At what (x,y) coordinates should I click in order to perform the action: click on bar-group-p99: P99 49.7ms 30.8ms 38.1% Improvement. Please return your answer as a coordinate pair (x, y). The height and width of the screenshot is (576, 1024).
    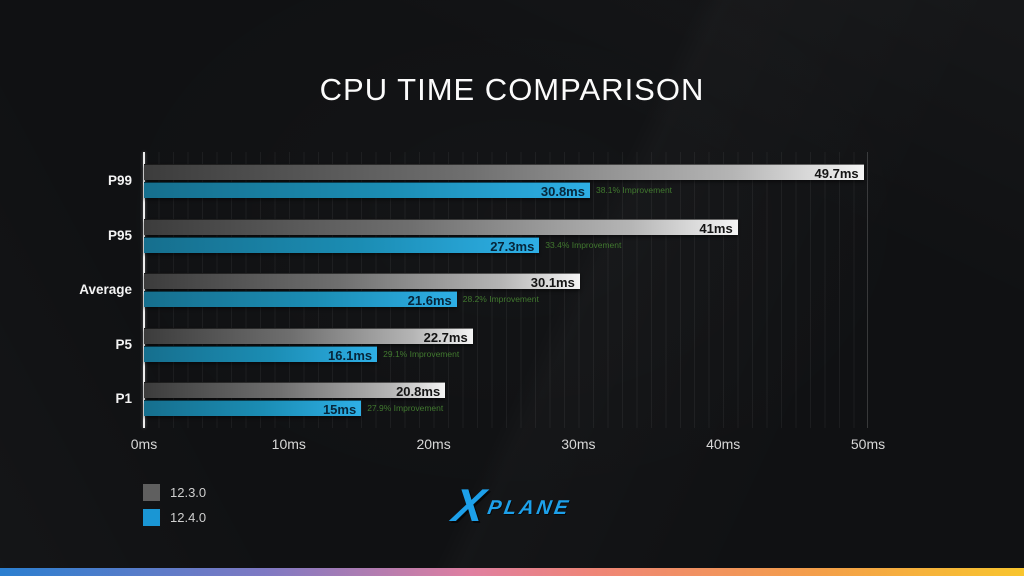
    Looking at the image, I should click on (488, 181).